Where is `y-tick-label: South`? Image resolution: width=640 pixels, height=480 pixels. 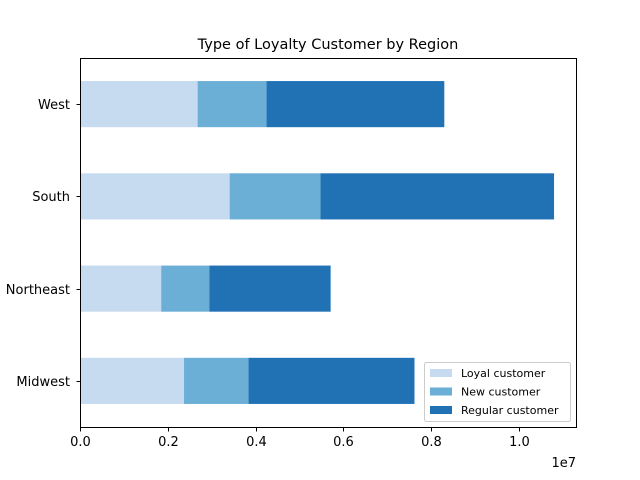
y-tick-label: South is located at coordinates (51, 197).